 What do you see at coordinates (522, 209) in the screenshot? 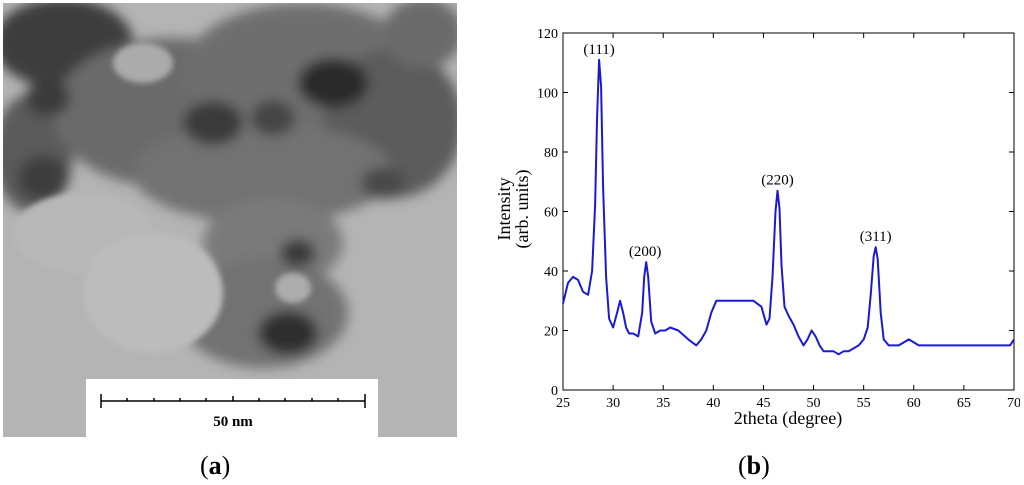
I see `y-axis-label-line-2: (arb. units)` at bounding box center [522, 209].